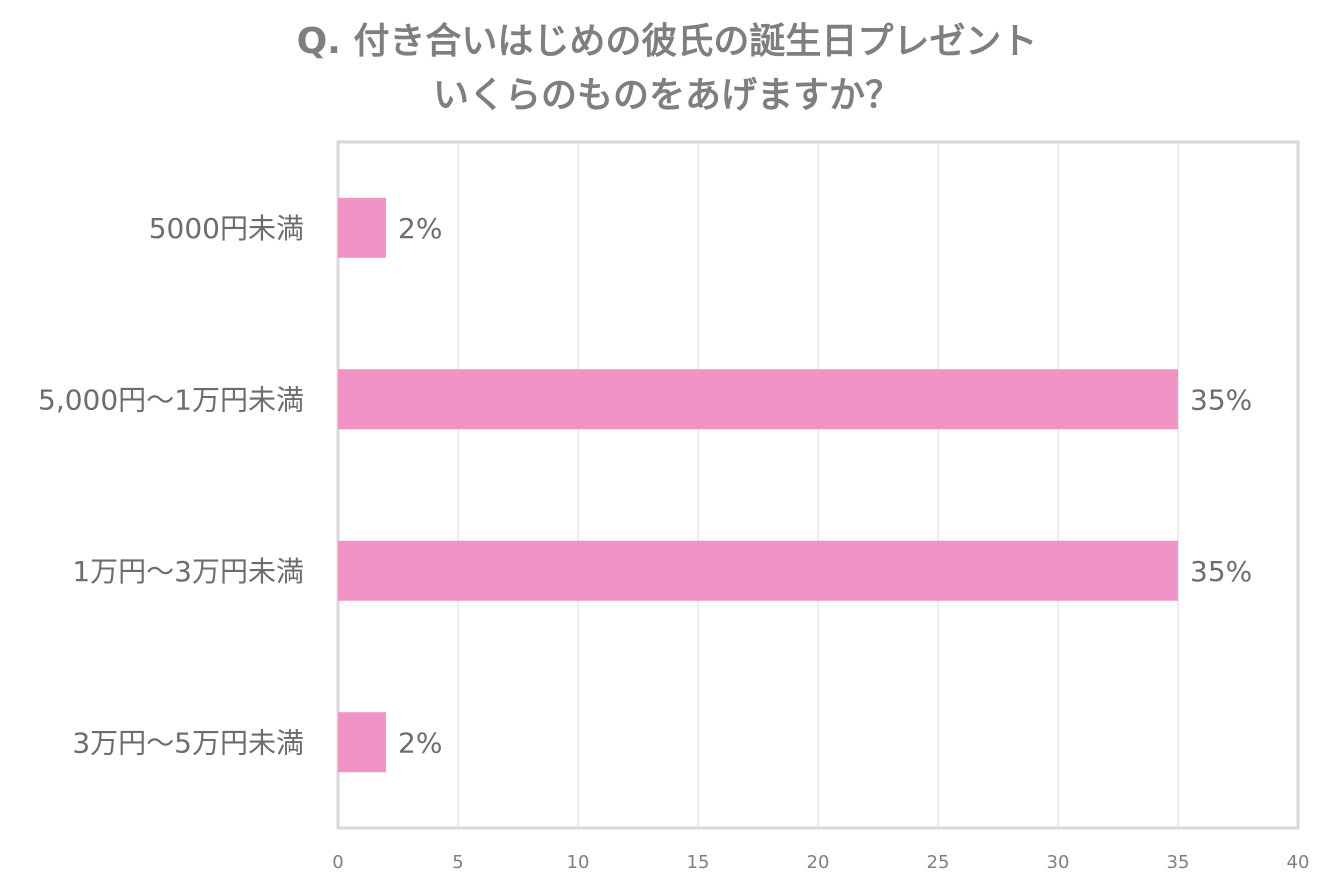 The height and width of the screenshot is (889, 1334). I want to click on x-tick-label-0: 0, so click(337, 862).